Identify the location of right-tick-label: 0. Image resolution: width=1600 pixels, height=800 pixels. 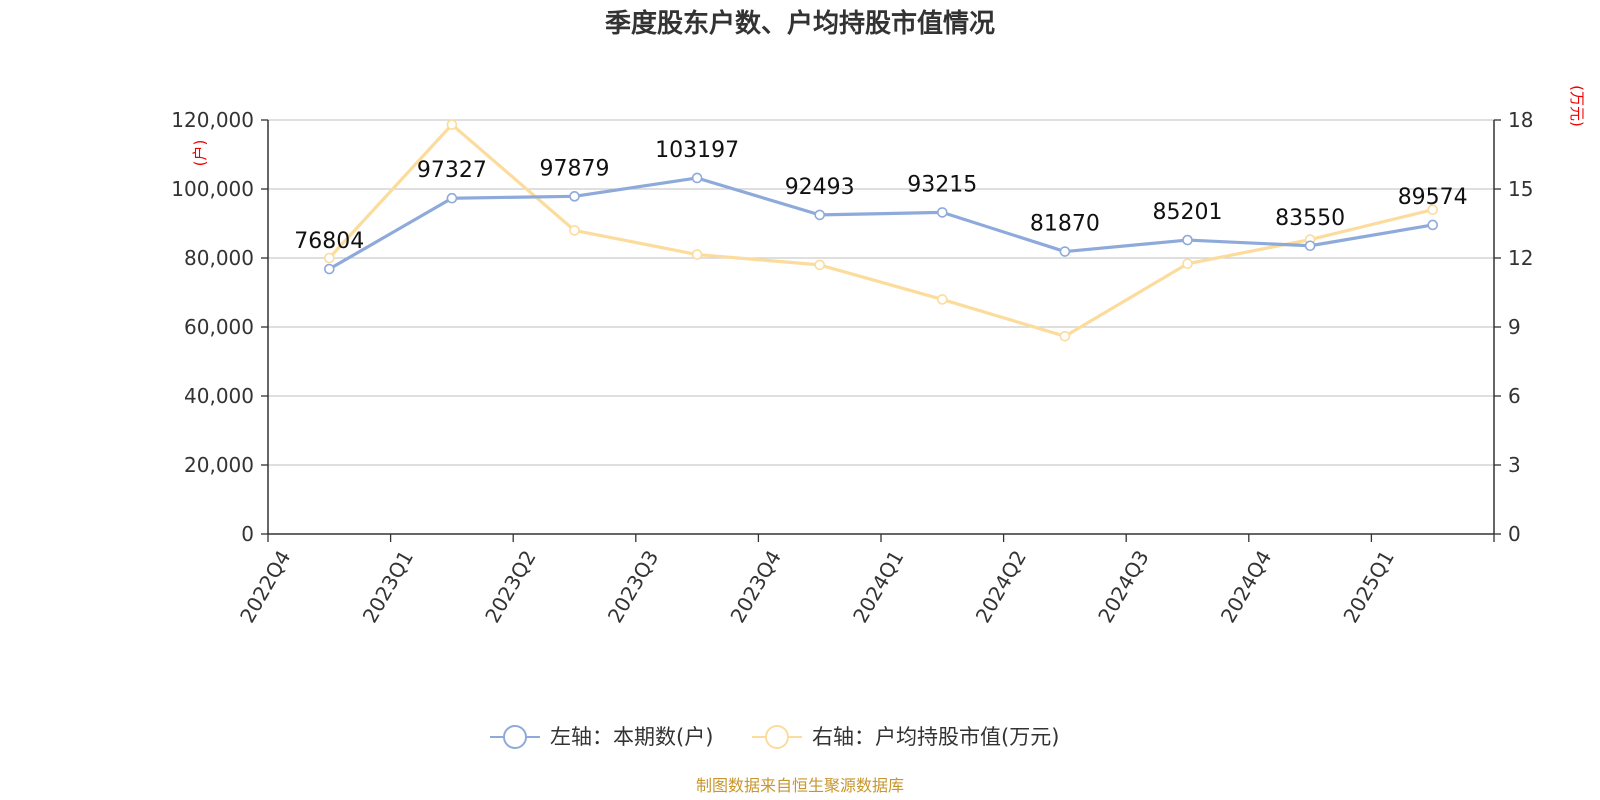
(1514, 534).